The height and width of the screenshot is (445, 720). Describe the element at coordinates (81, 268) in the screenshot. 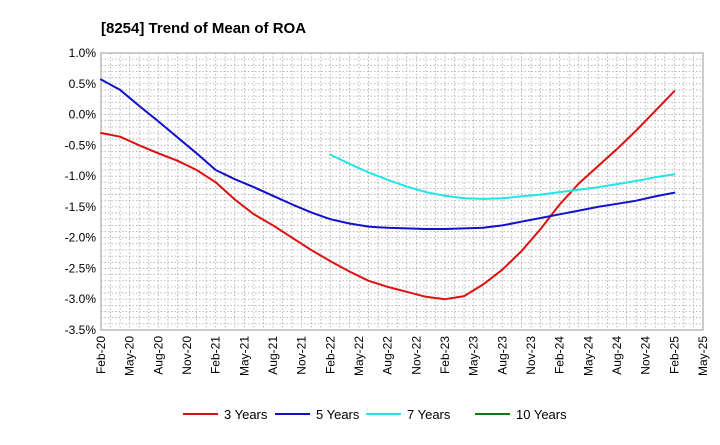

I see `y-tick-label: -2.5%` at that location.